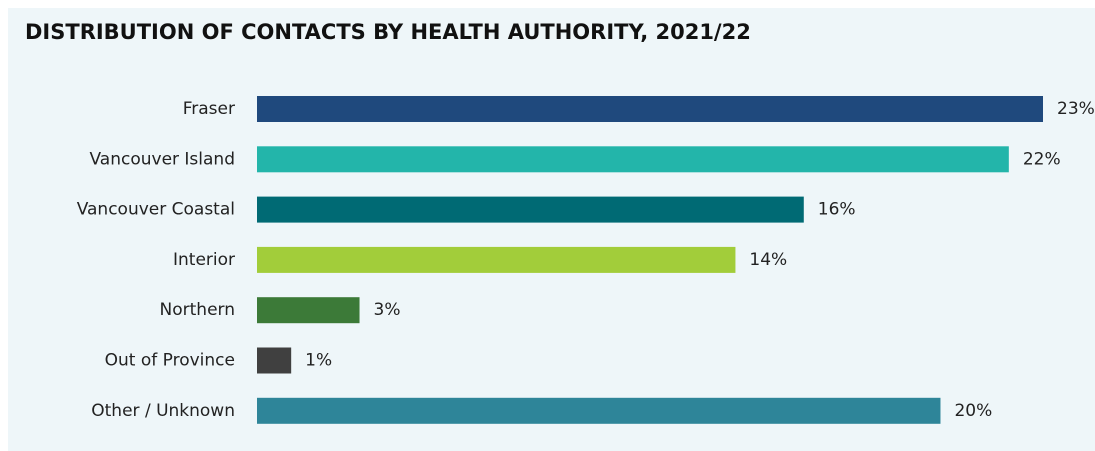 The image size is (1095, 451). What do you see at coordinates (170, 361) in the screenshot?
I see `category-label: Out of Province` at bounding box center [170, 361].